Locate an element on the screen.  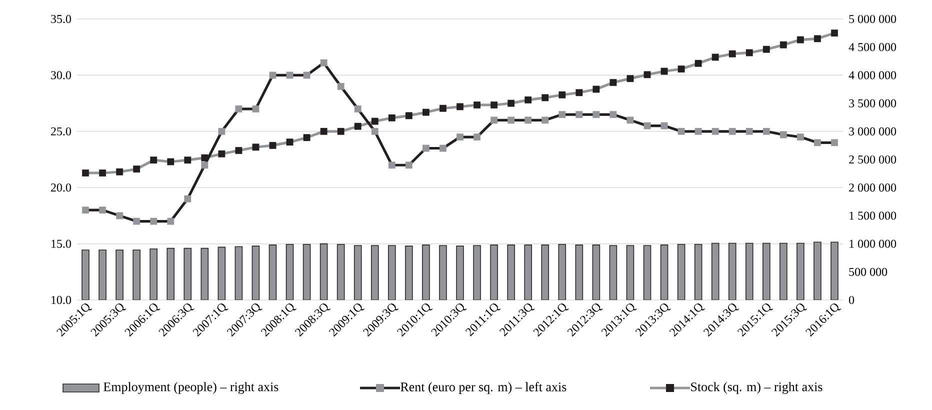
y2-tick-label: 3 000 000 is located at coordinates (872, 131).